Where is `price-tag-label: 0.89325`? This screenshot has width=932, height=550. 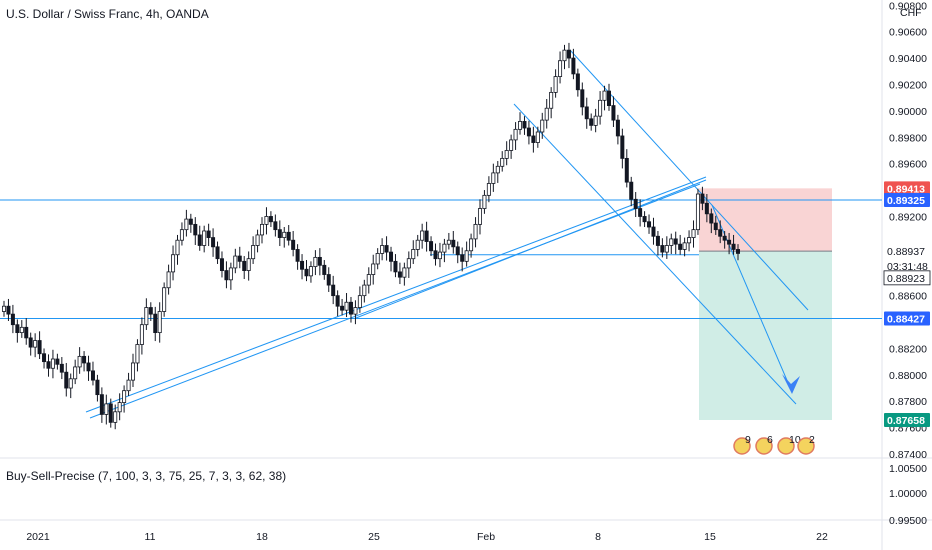 price-tag-label: 0.89325 is located at coordinates (906, 201).